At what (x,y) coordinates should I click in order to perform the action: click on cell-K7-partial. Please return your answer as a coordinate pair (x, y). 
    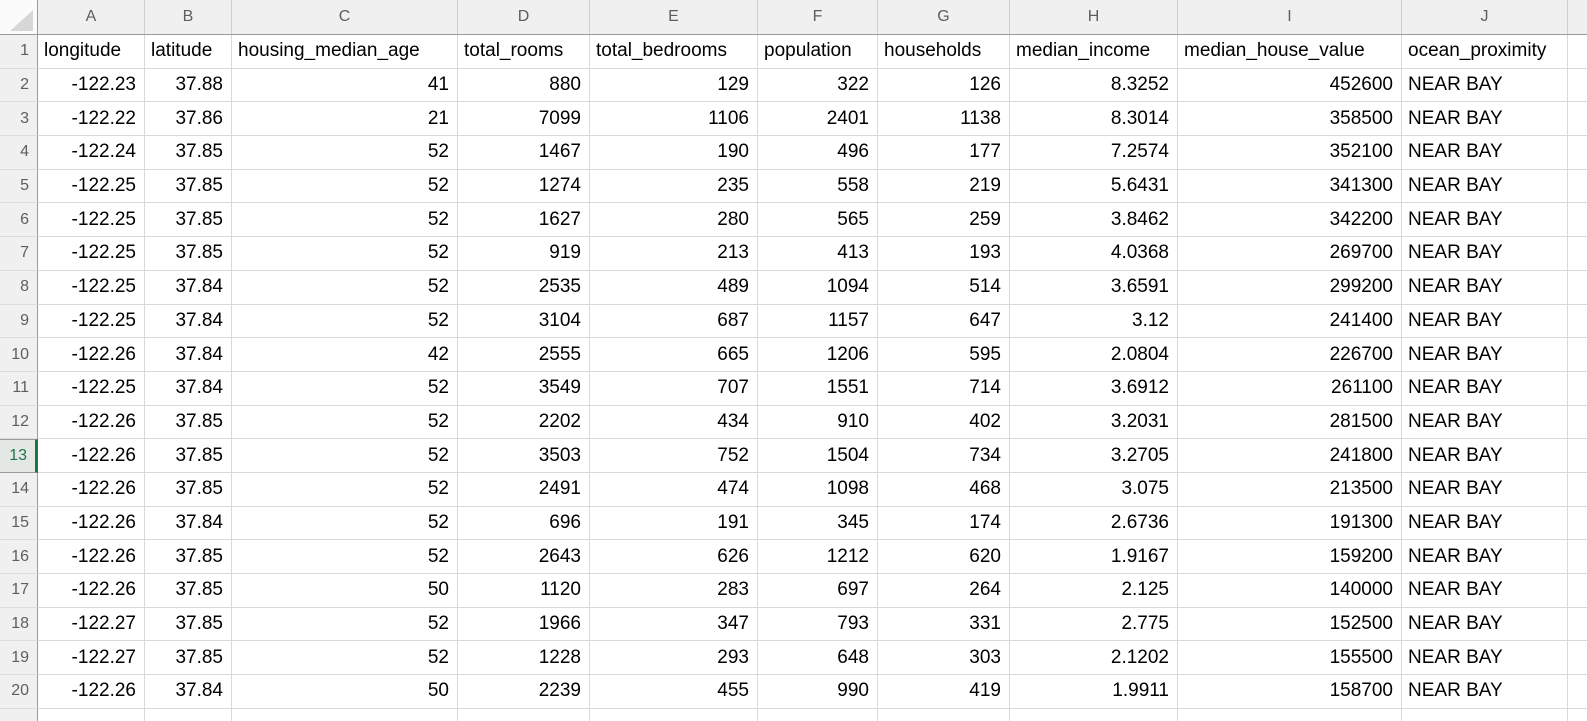
    Looking at the image, I should click on (1577, 254).